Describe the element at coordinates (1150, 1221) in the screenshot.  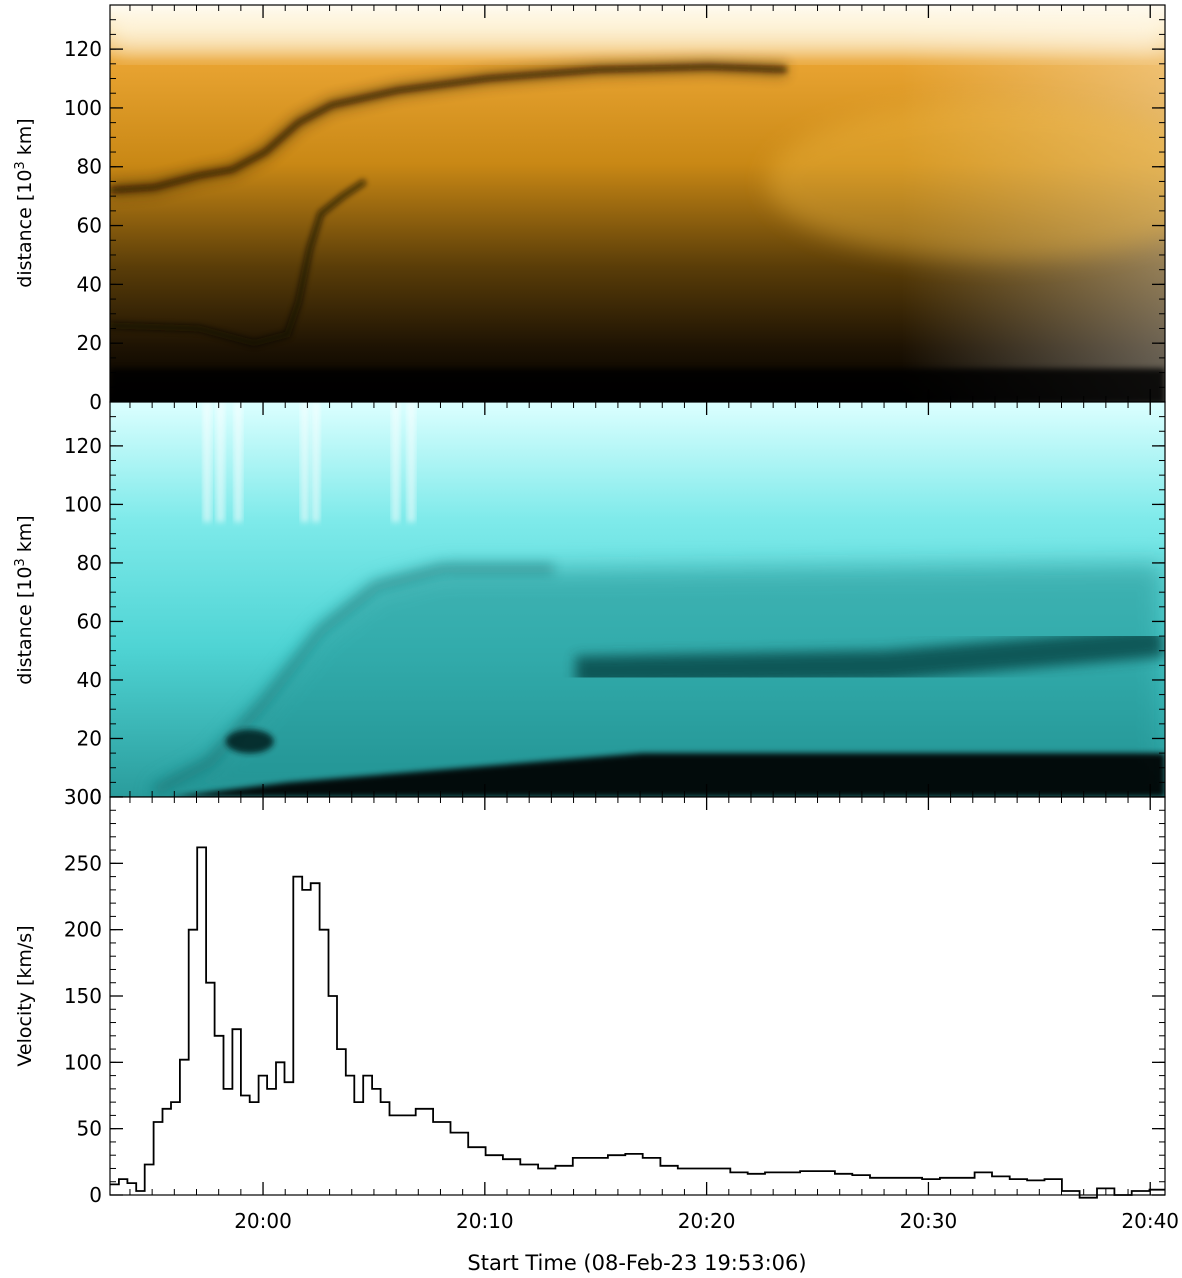
I see `x-tick-label: 20:40` at that location.